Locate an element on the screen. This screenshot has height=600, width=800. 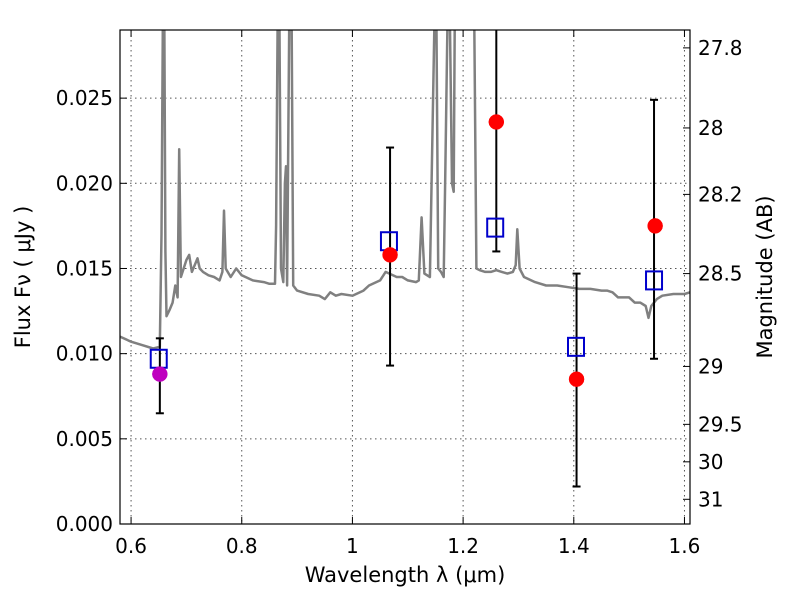
y2-tick-label: 27.8 is located at coordinates (720, 48).